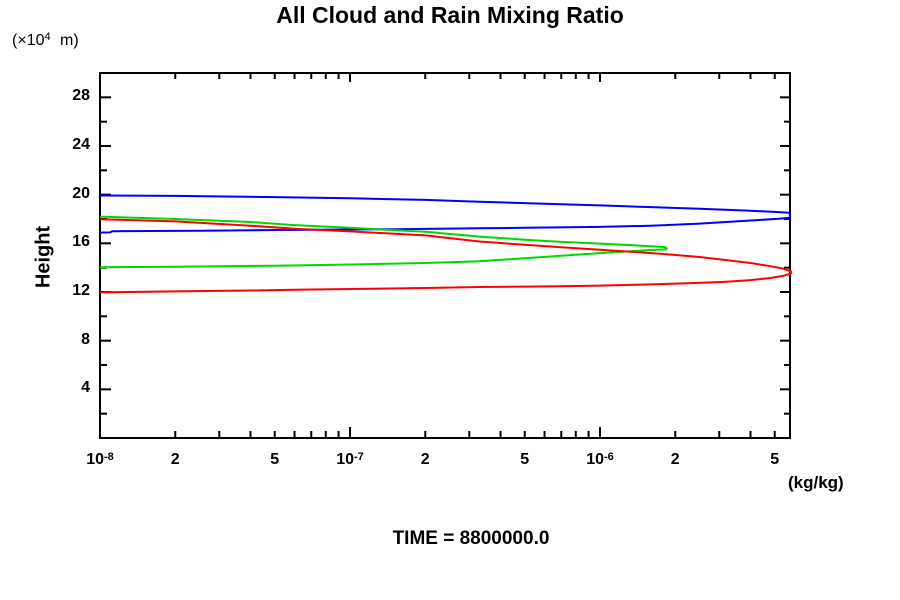 The image size is (900, 600). I want to click on y-tick-label: 28, so click(81, 96).